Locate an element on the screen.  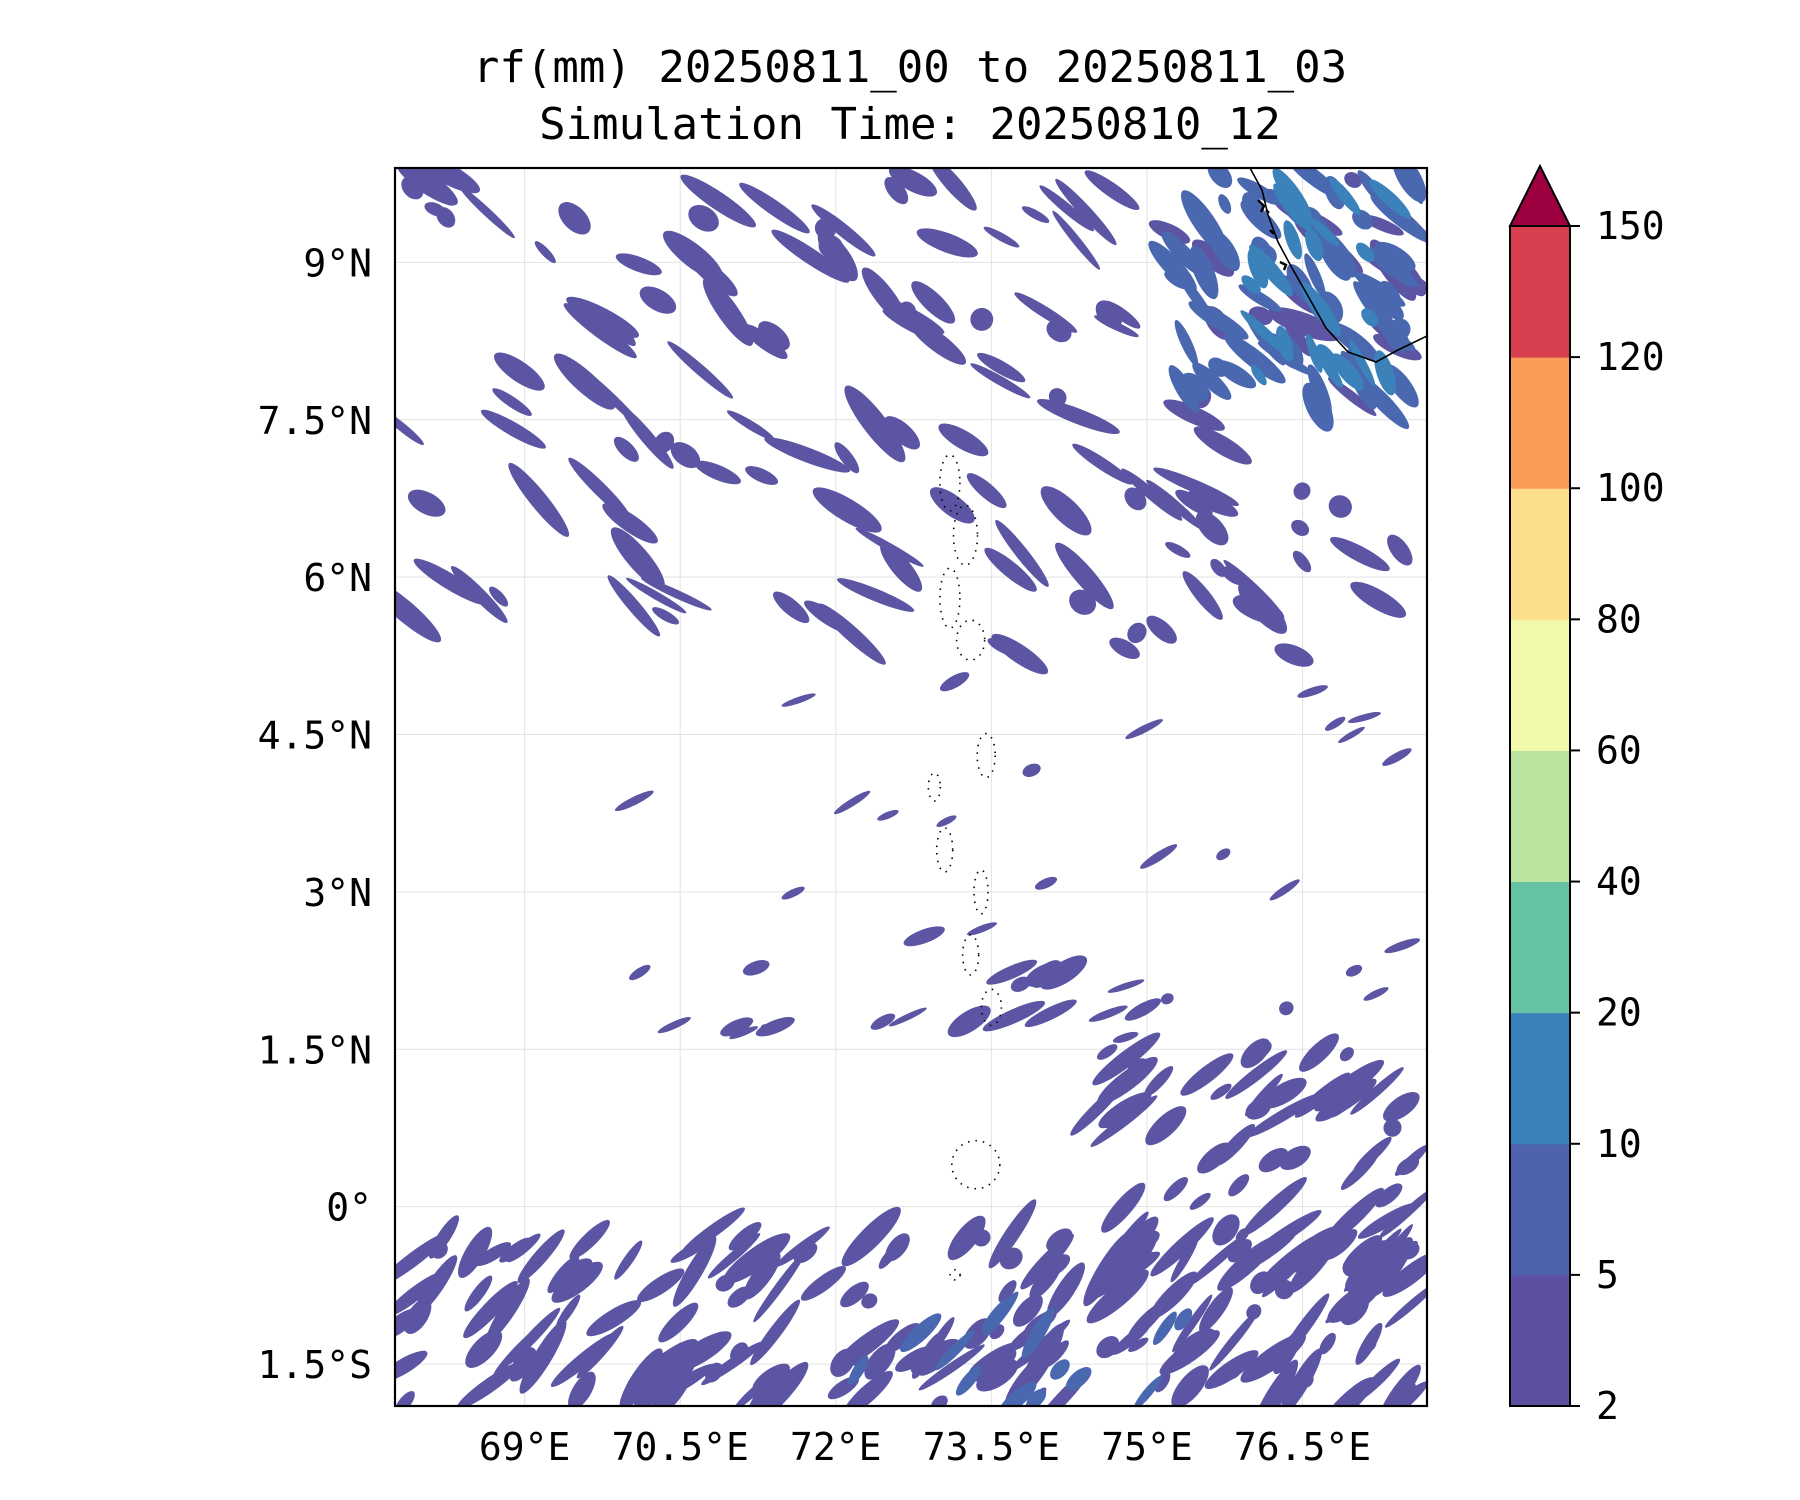
maldives-atolls is located at coordinates (965, 867).